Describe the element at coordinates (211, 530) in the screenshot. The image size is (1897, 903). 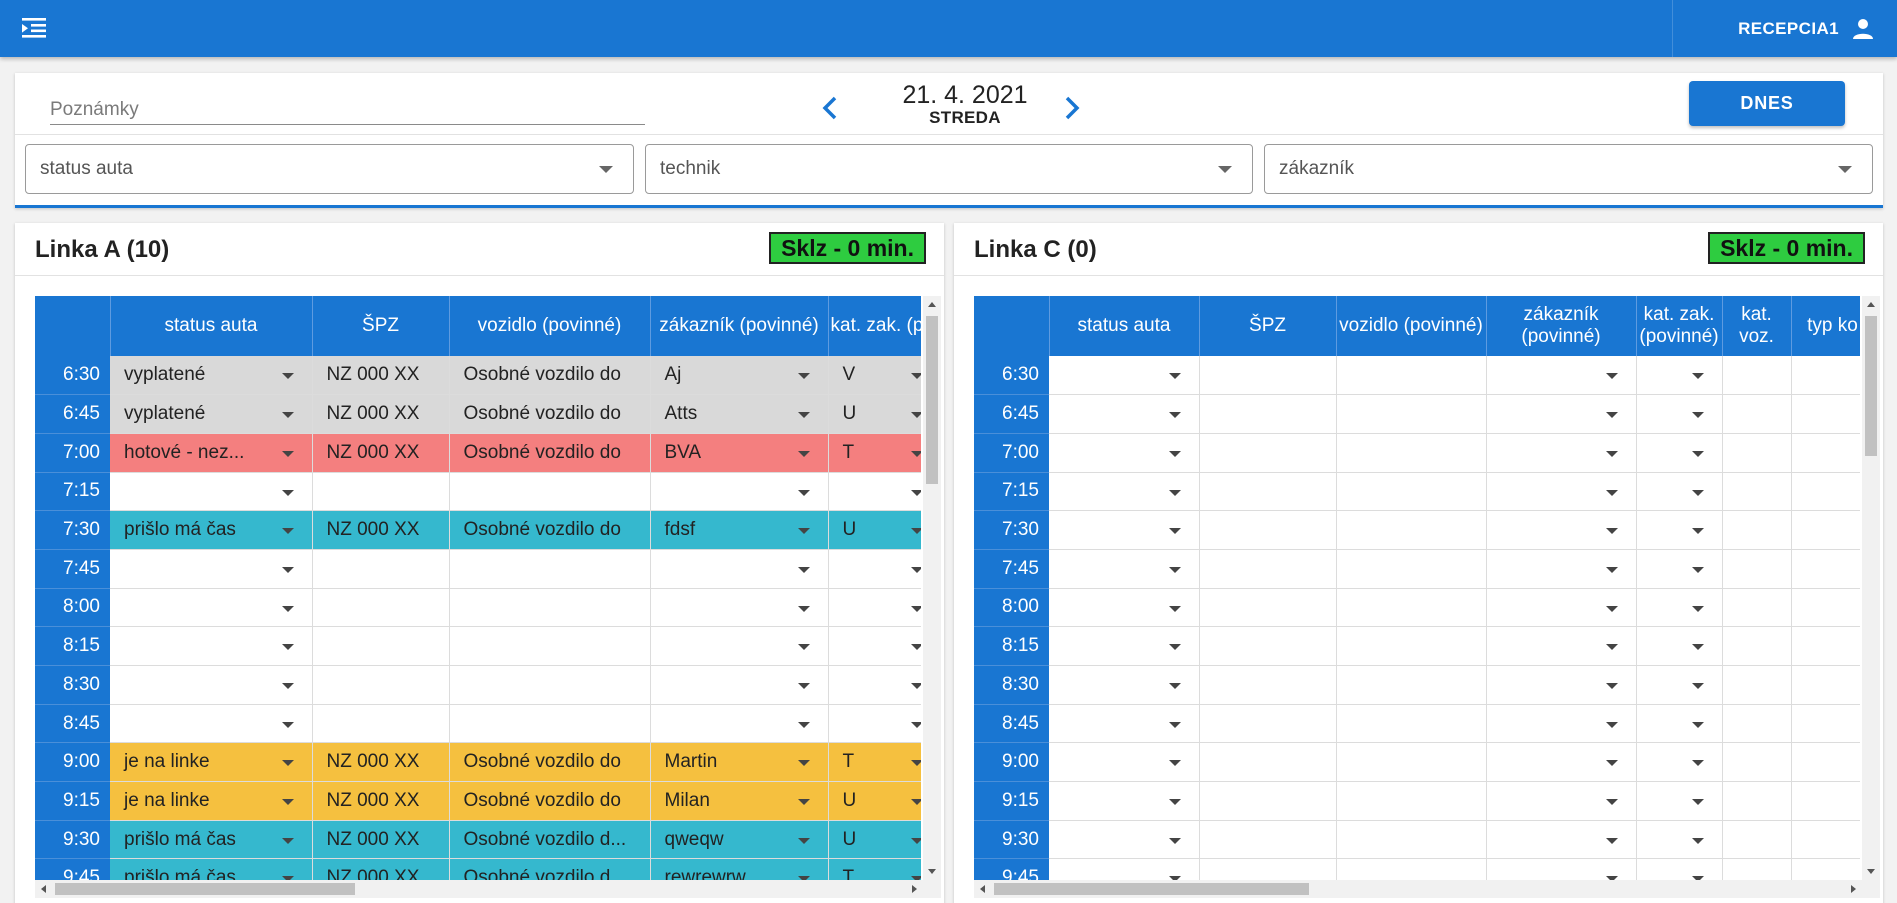
I see `status-select-cell: prišlo má čas` at that location.